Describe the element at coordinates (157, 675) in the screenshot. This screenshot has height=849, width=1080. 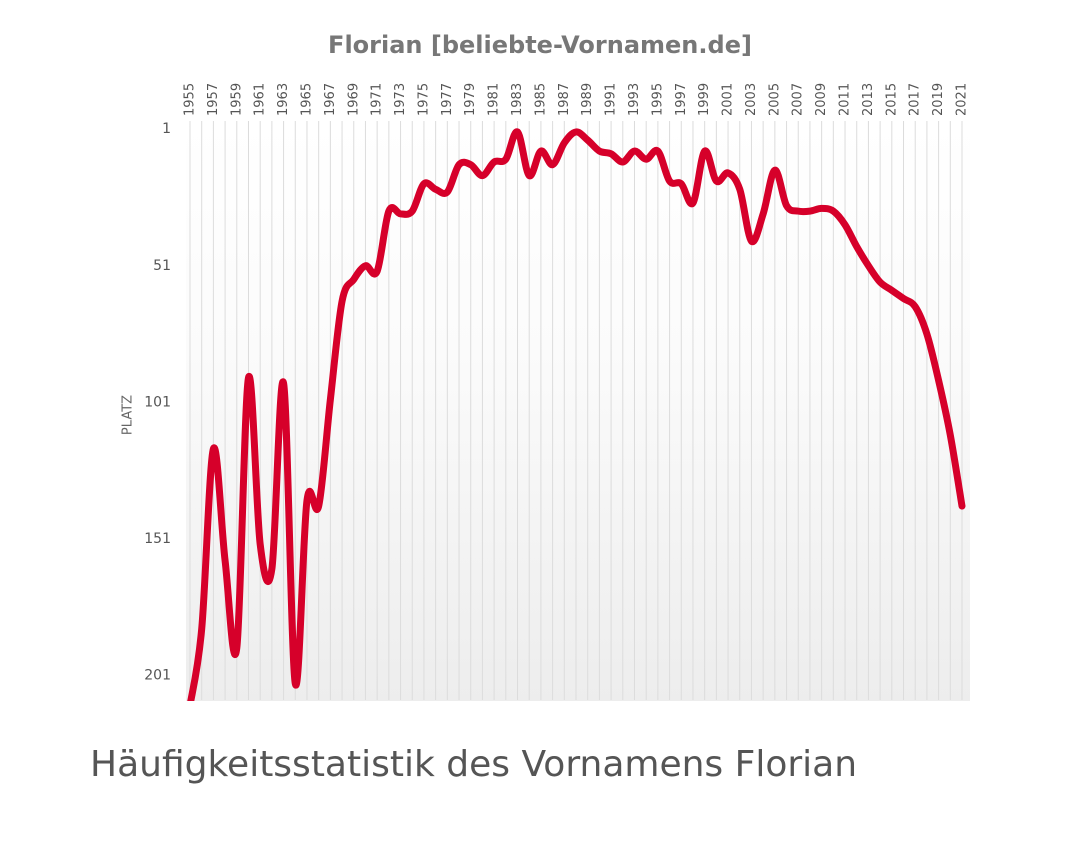
I see `y-tick-label: 201` at that location.